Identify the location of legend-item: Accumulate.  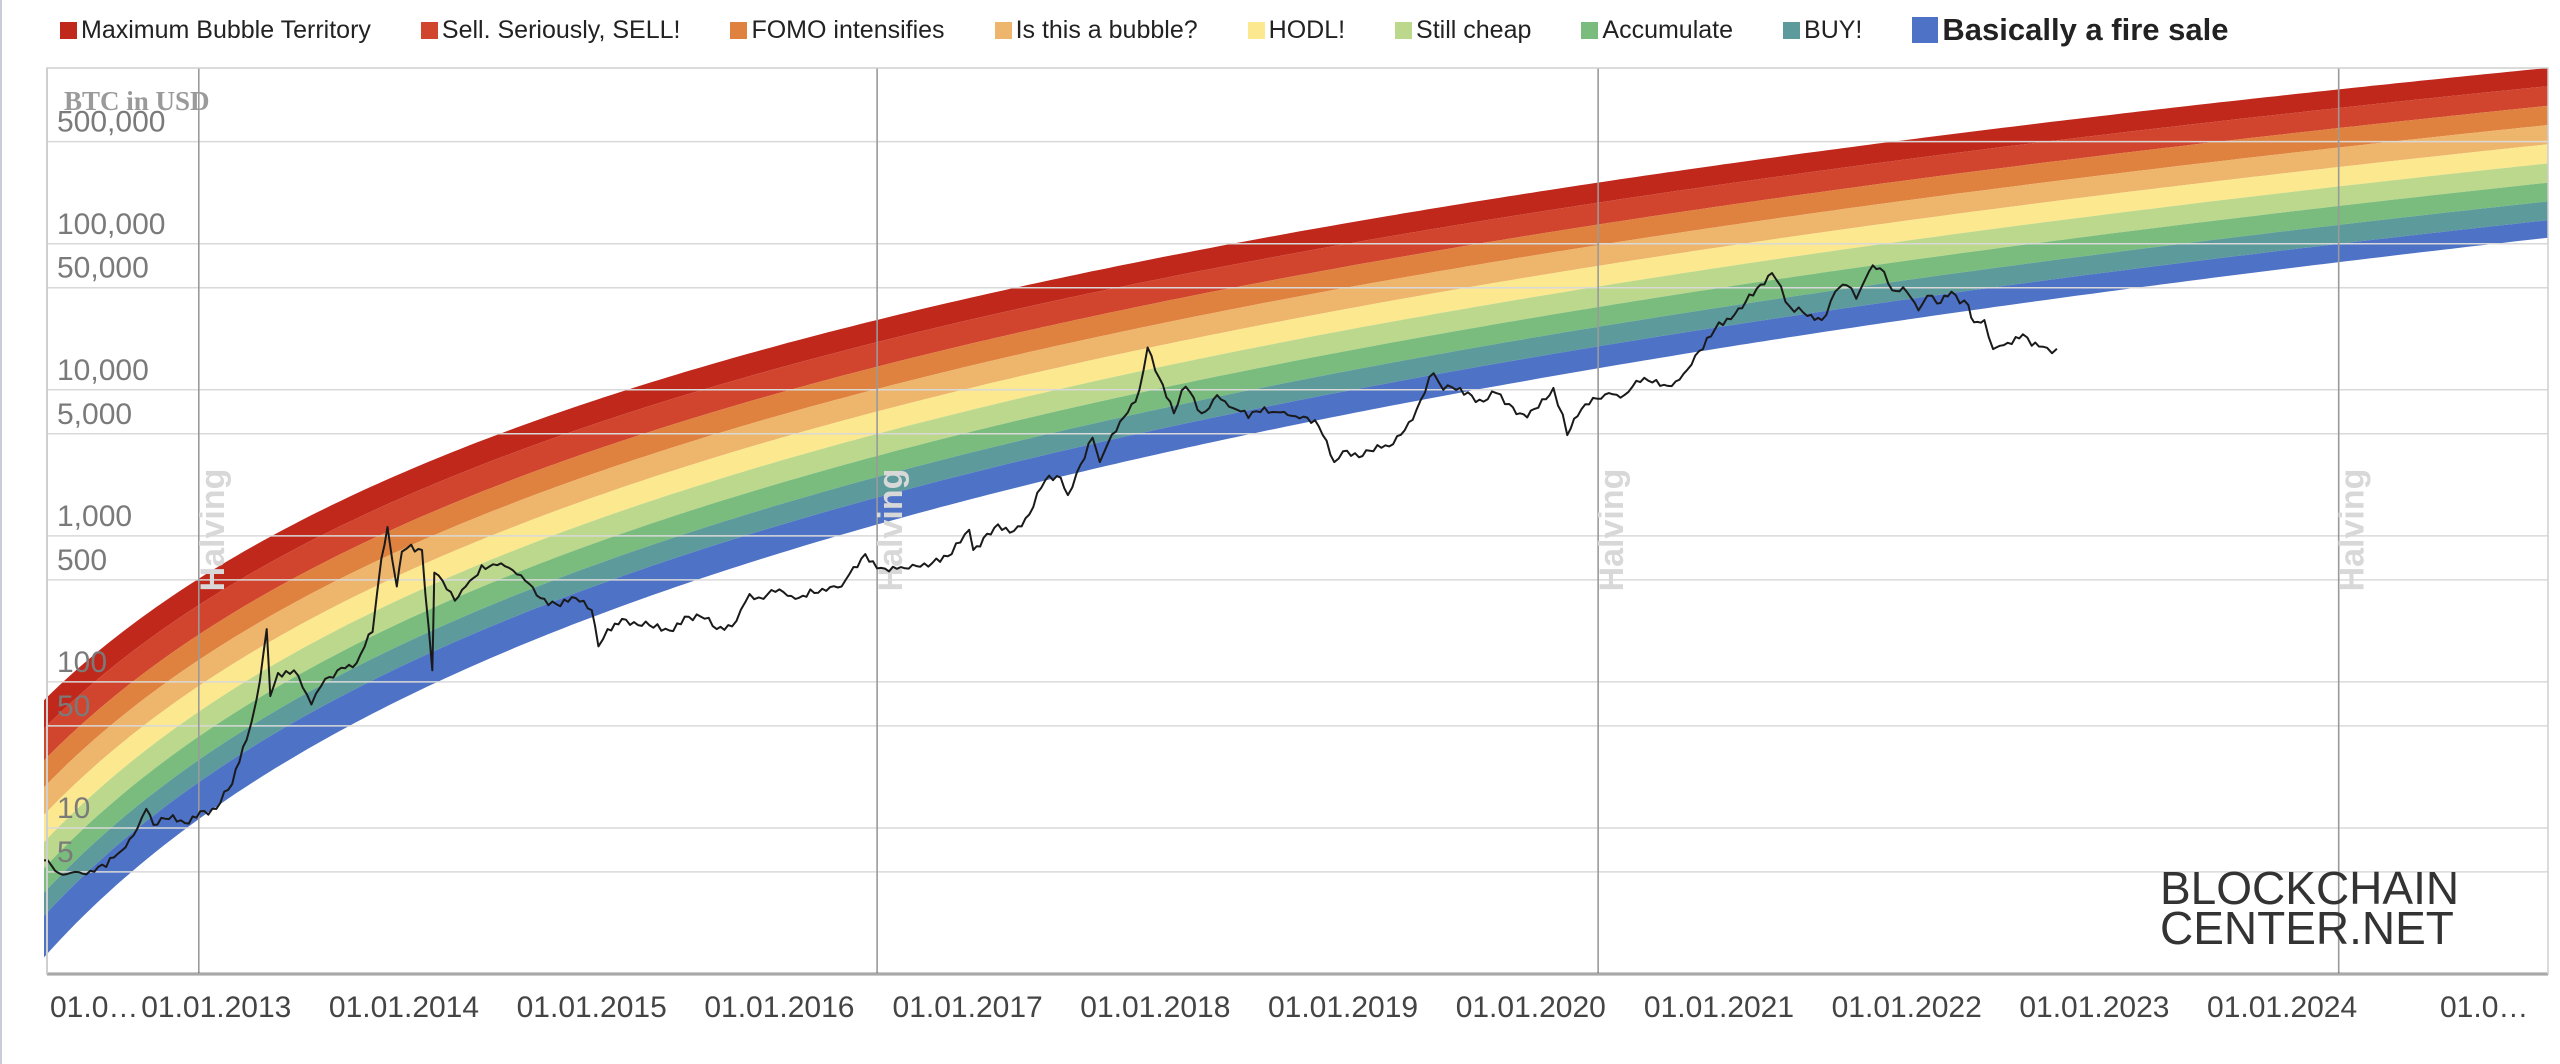
(1657, 30).